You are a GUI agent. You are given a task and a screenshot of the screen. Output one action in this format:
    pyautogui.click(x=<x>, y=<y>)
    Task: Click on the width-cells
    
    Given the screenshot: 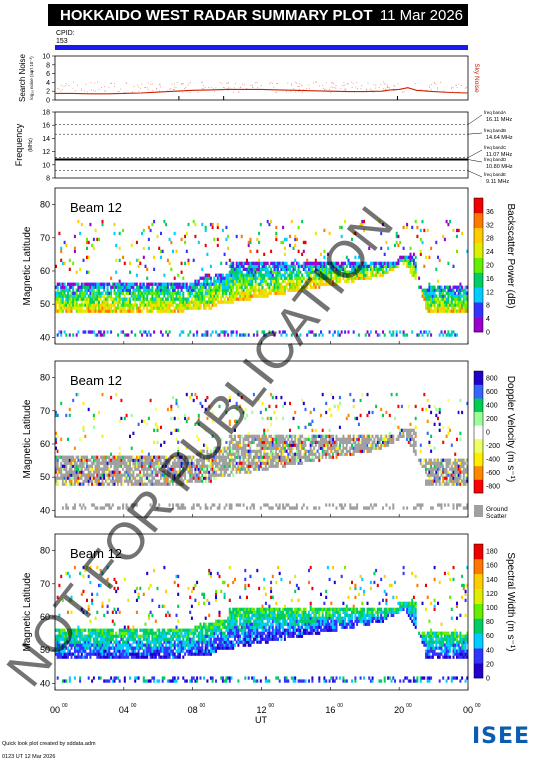 What is the action you would take?
    pyautogui.click(x=262, y=624)
    